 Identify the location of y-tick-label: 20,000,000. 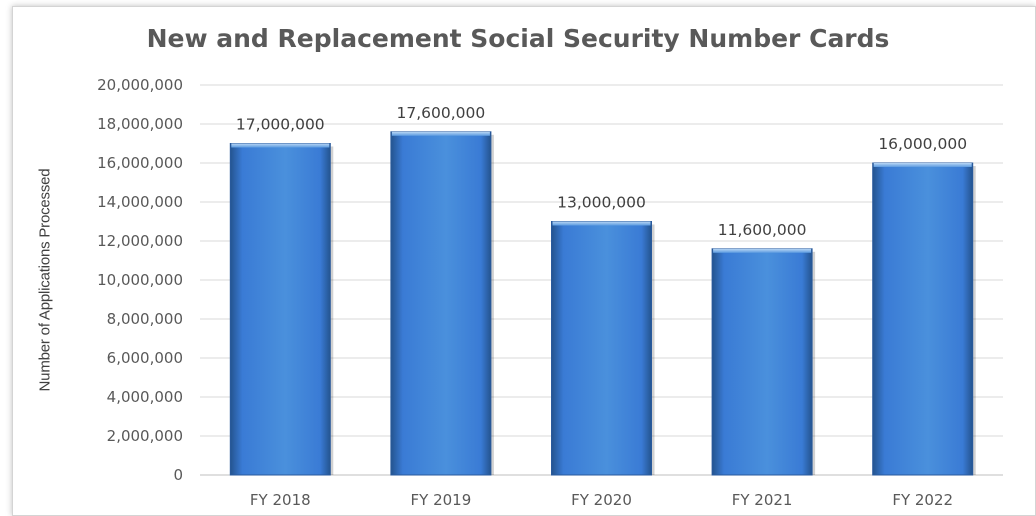
(140, 85).